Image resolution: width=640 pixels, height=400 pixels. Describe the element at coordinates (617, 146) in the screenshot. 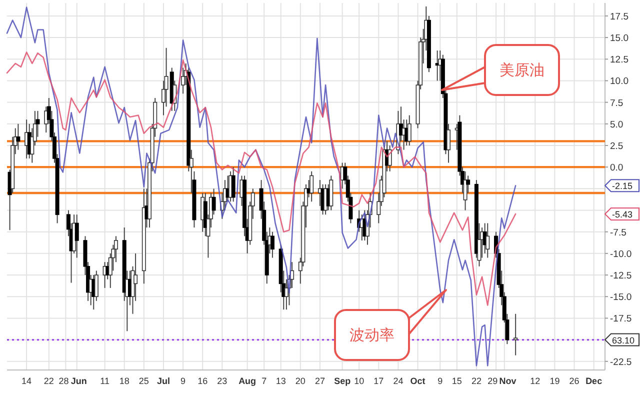

I see `y-tick-label: 2.5` at that location.